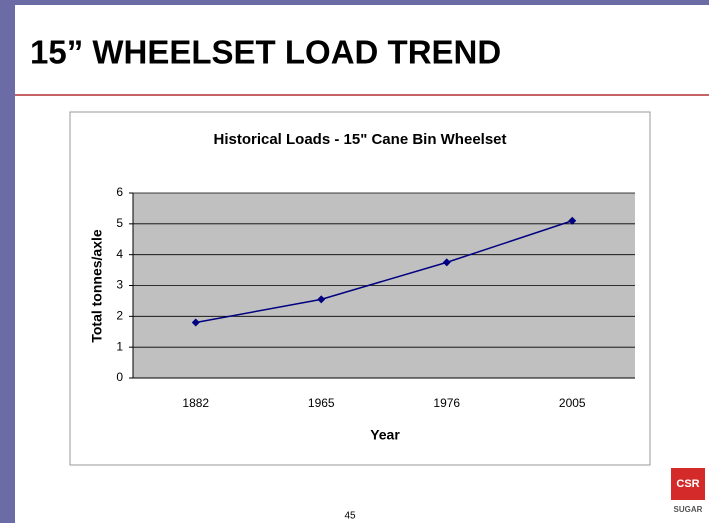 The width and height of the screenshot is (709, 523). I want to click on logo-text: CSR, so click(687, 484).